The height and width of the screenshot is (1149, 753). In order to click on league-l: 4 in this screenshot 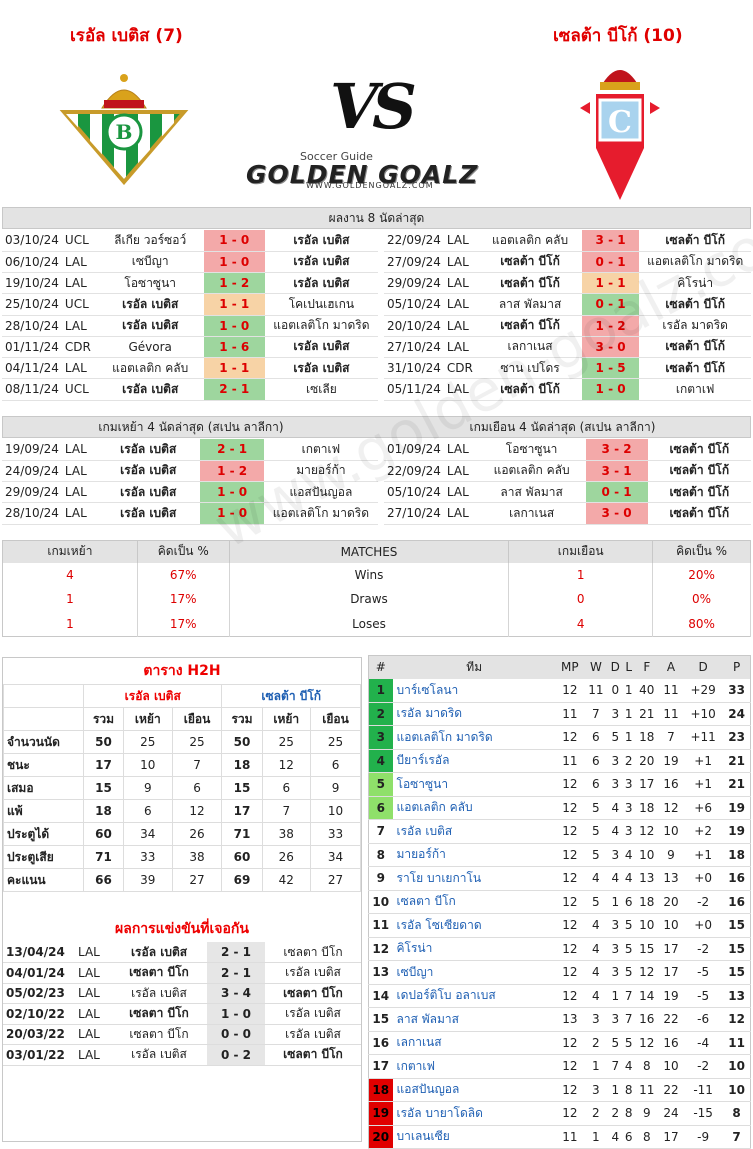, I will do `click(628, 1066)`.